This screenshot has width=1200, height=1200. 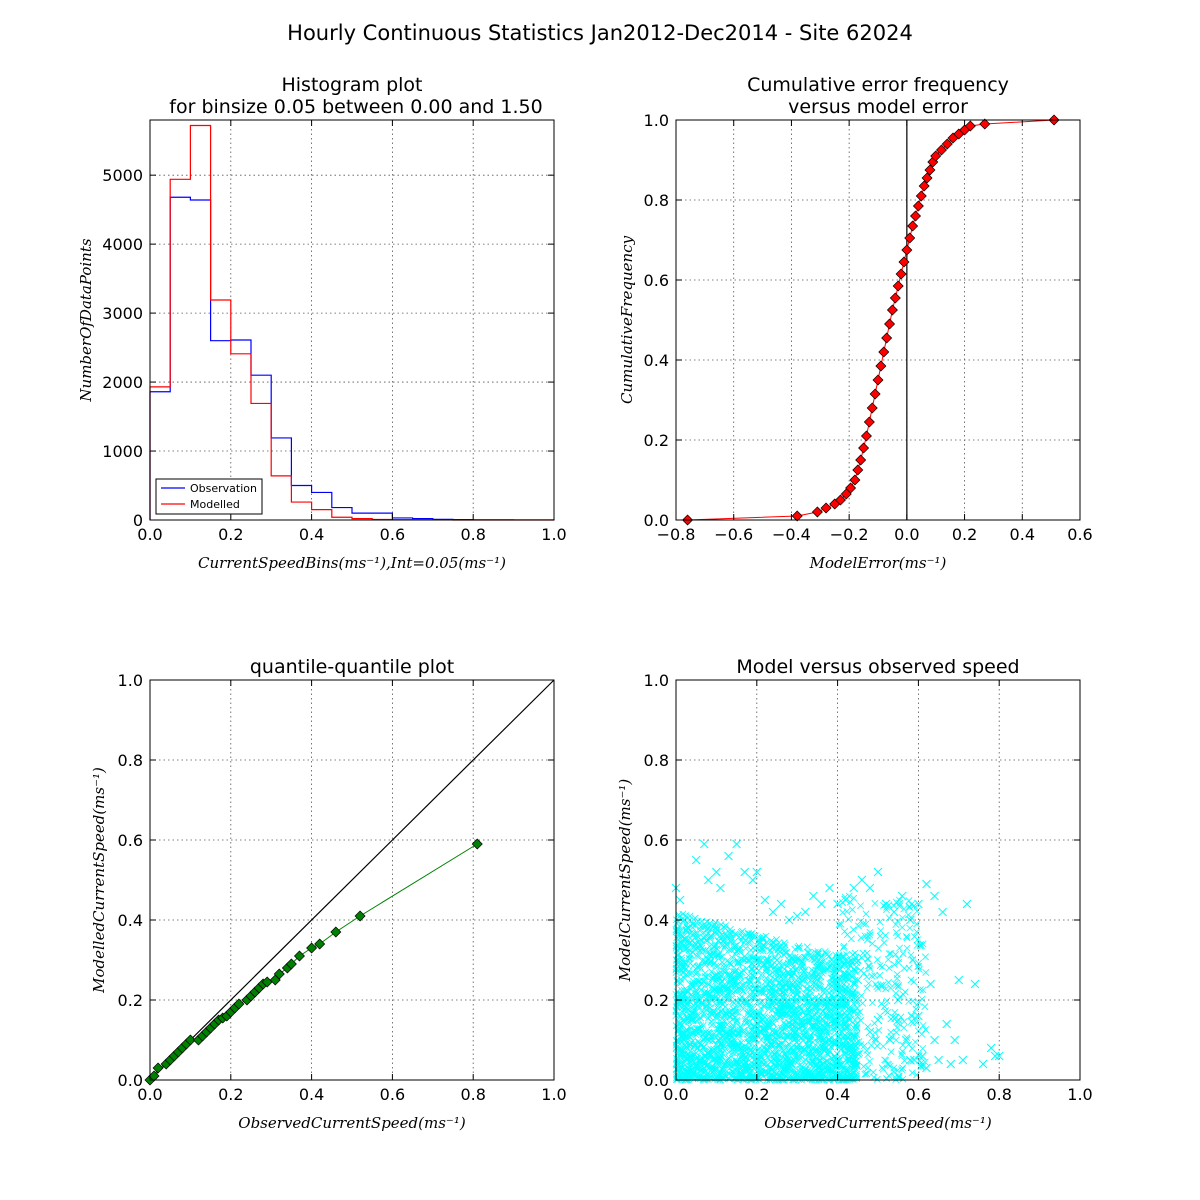 I want to click on y-tick-label: 2000, so click(x=122, y=382).